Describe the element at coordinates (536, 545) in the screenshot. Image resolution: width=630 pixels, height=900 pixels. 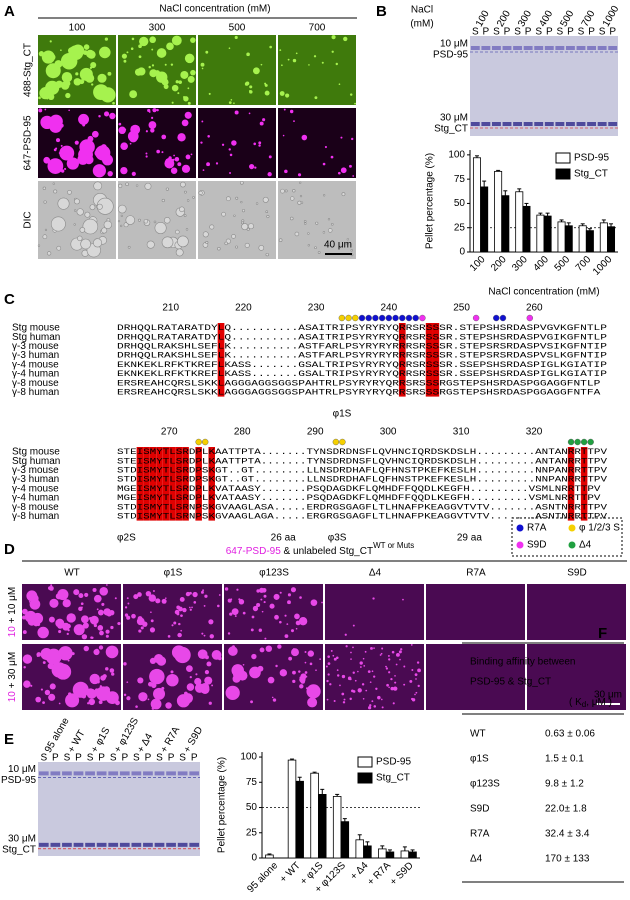
I see `legend-label: S9D` at that location.